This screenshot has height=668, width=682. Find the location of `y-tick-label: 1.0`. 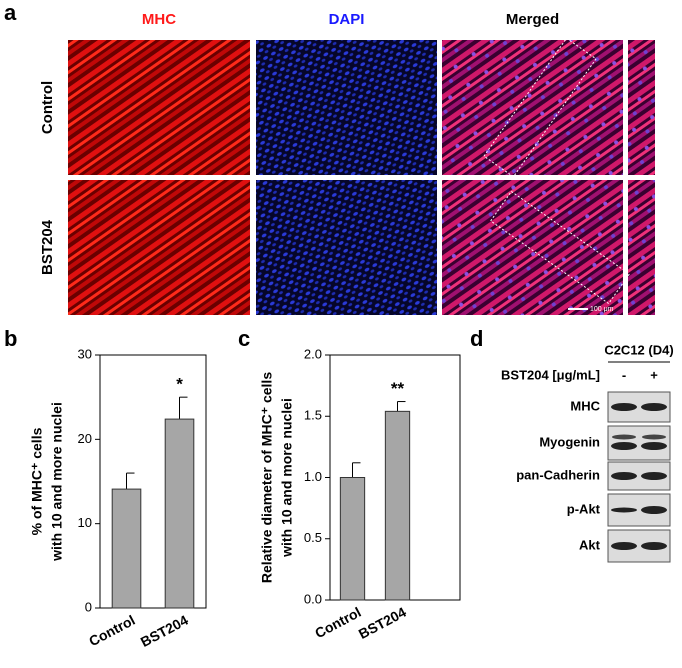

y-tick-label: 1.0 is located at coordinates (313, 476).